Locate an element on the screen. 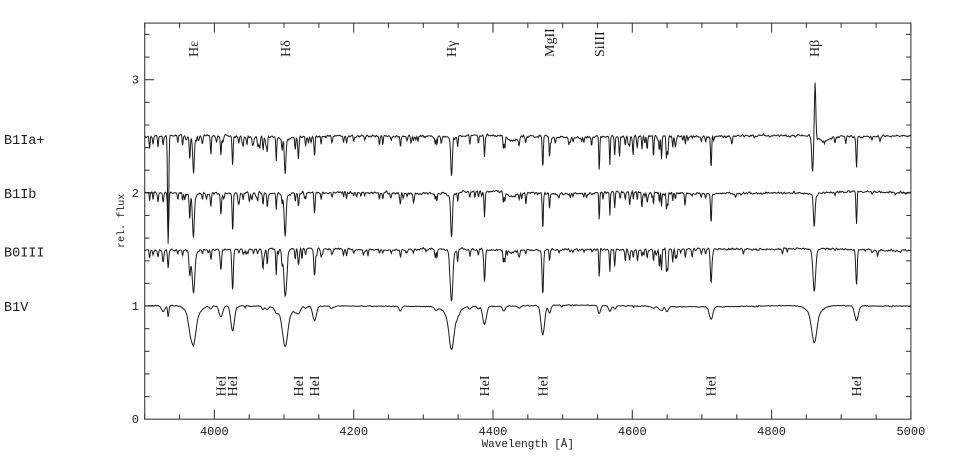 Image resolution: width=960 pixels, height=467 pixels. svg-text: 4600 is located at coordinates (632, 432).